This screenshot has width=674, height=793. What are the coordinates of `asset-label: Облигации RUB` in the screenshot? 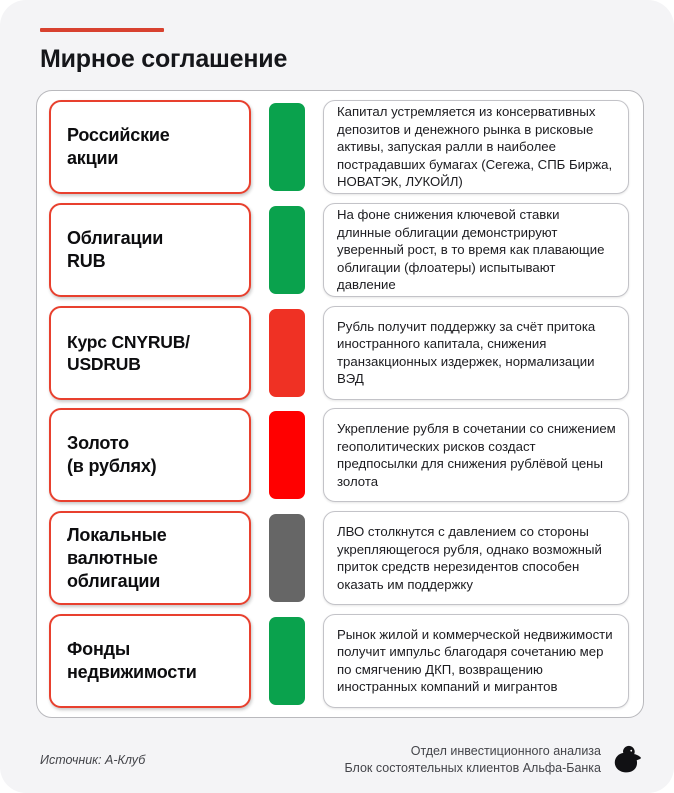 It's located at (115, 249).